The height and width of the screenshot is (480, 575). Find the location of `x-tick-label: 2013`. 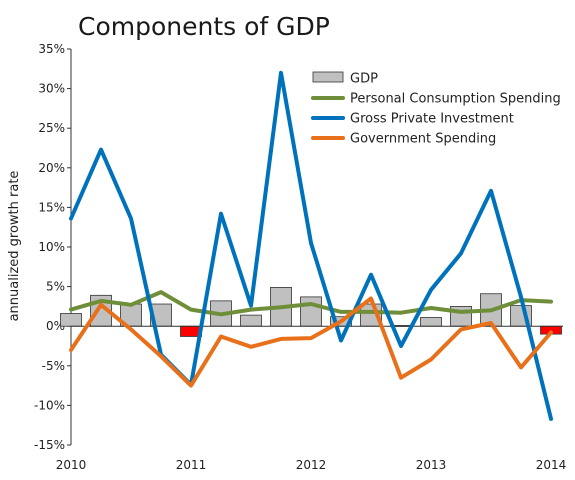

x-tick-label: 2013 is located at coordinates (431, 465).